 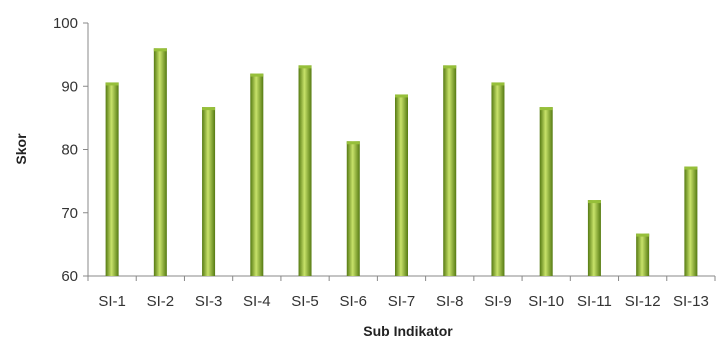 I want to click on y-axis: 60 70 80 90 100, so click(x=71, y=150).